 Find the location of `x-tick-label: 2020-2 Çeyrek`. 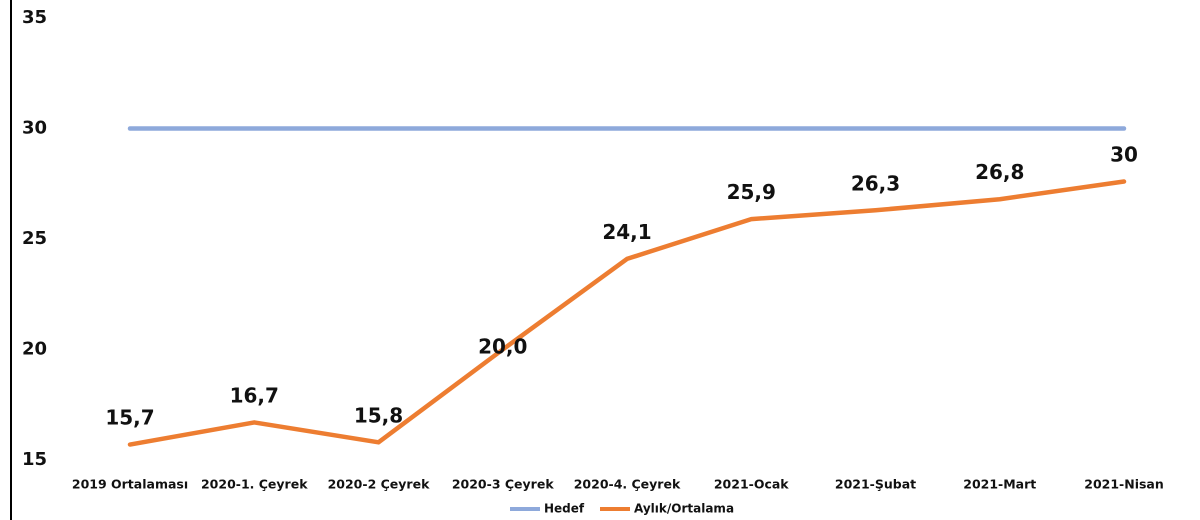

x-tick-label: 2020-2 Çeyrek is located at coordinates (379, 484).